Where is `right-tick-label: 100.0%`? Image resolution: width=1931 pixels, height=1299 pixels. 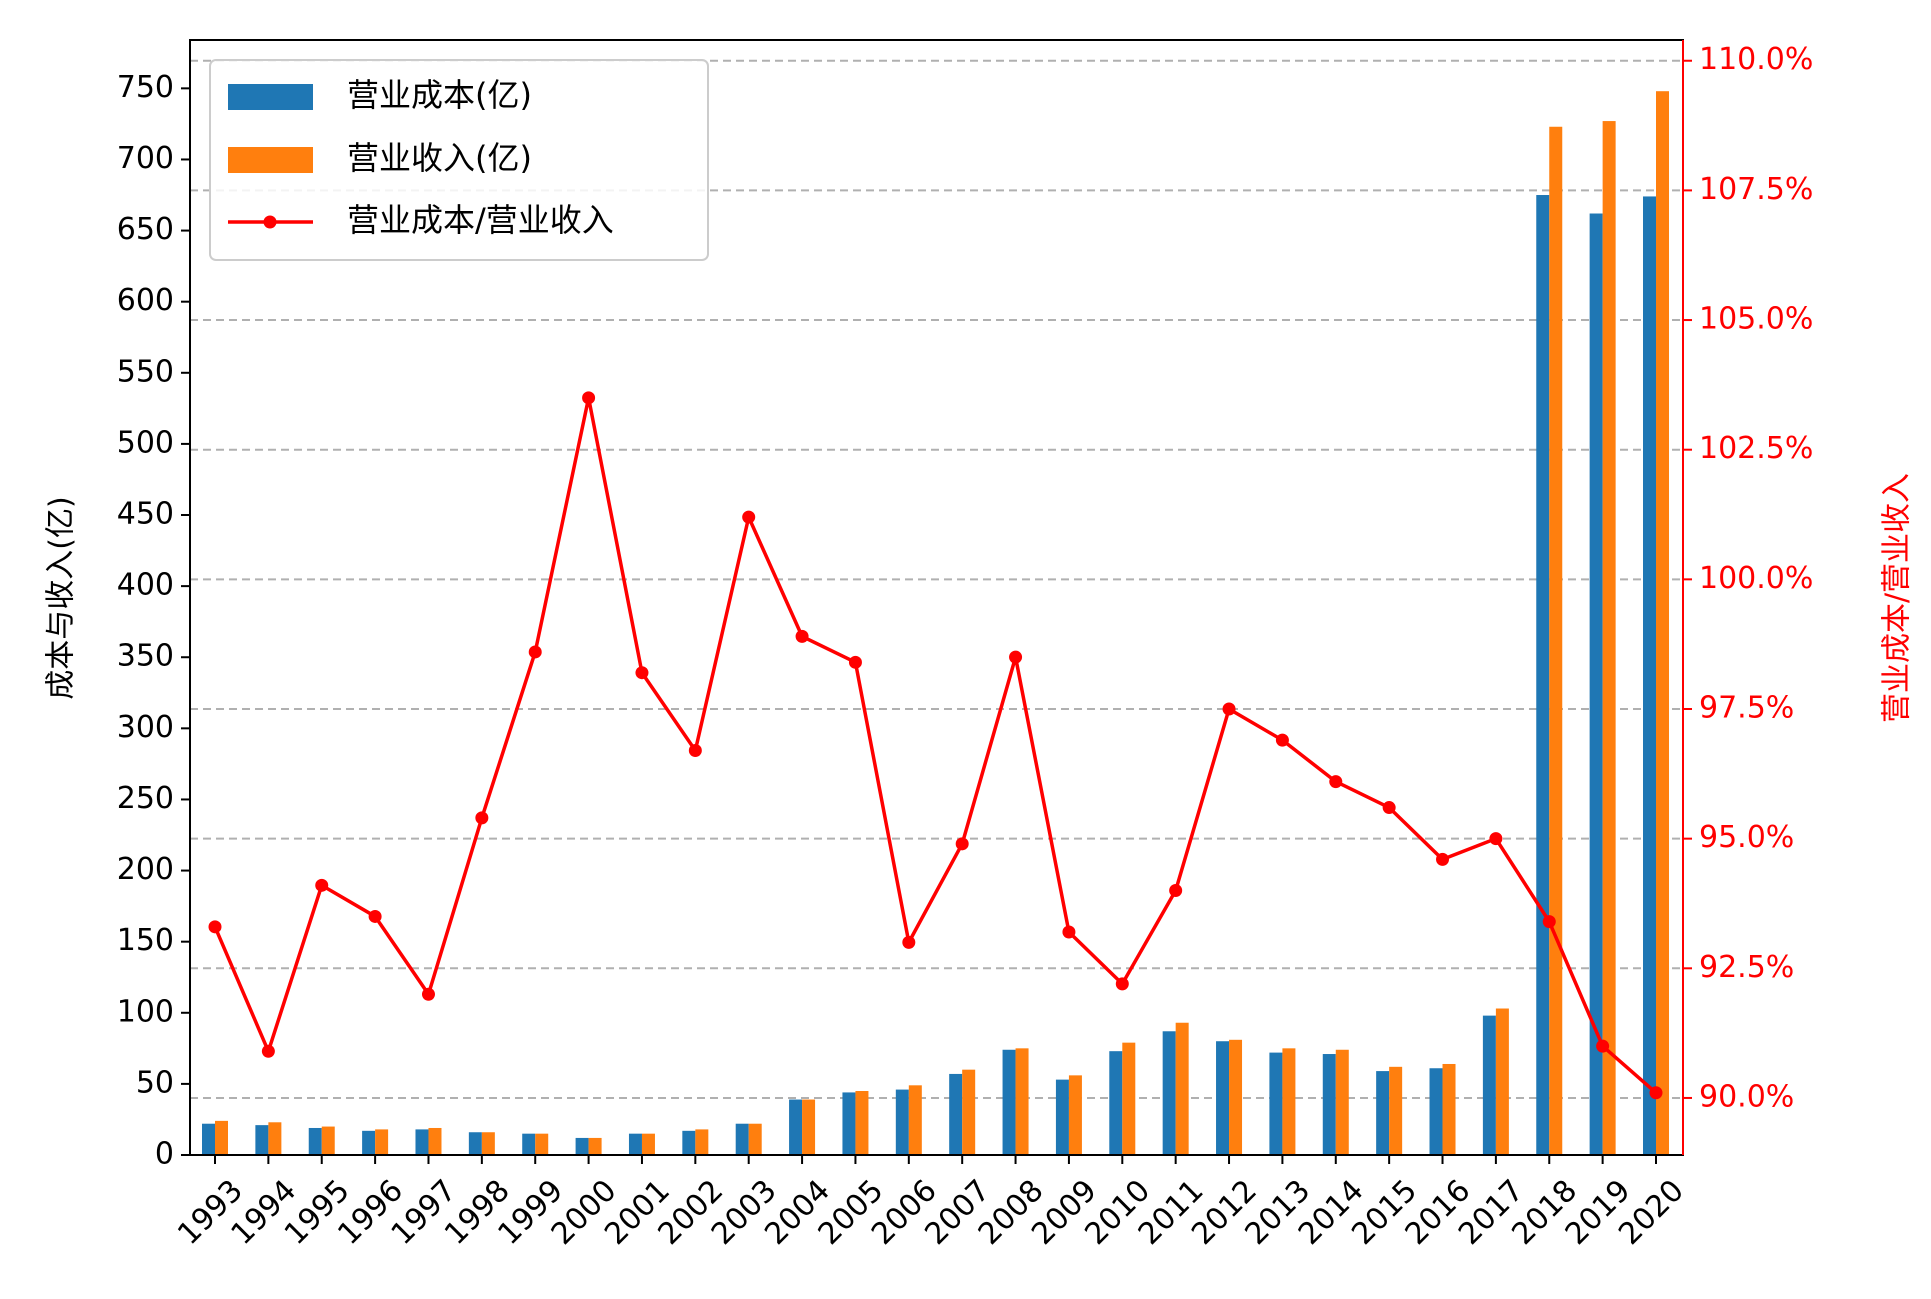
right-tick-label: 100.0% is located at coordinates (1756, 578).